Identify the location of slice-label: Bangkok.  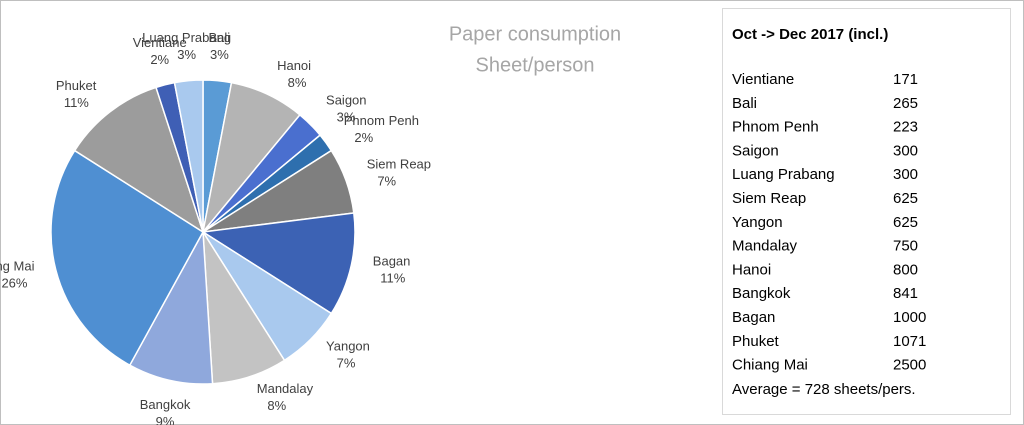
(165, 404).